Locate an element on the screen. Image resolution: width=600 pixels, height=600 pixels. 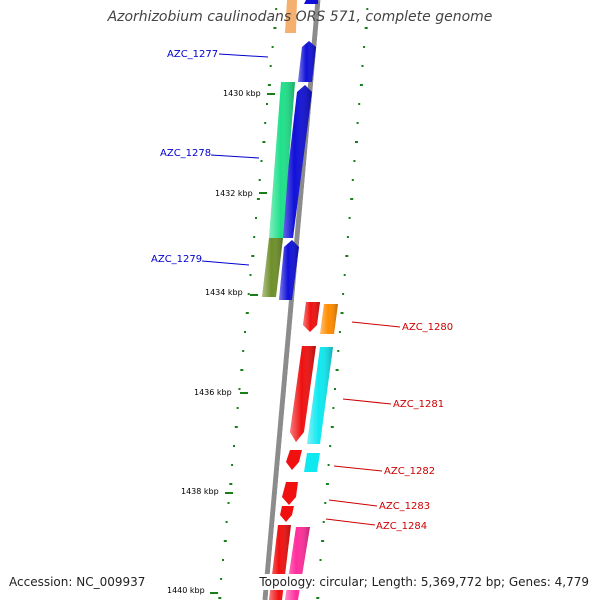
forward-strand-track is located at coordinates (298, 150).